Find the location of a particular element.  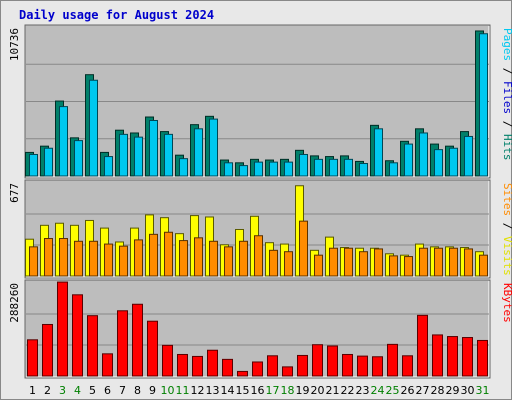

day-label-17: 17 is located at coordinates (273, 390).